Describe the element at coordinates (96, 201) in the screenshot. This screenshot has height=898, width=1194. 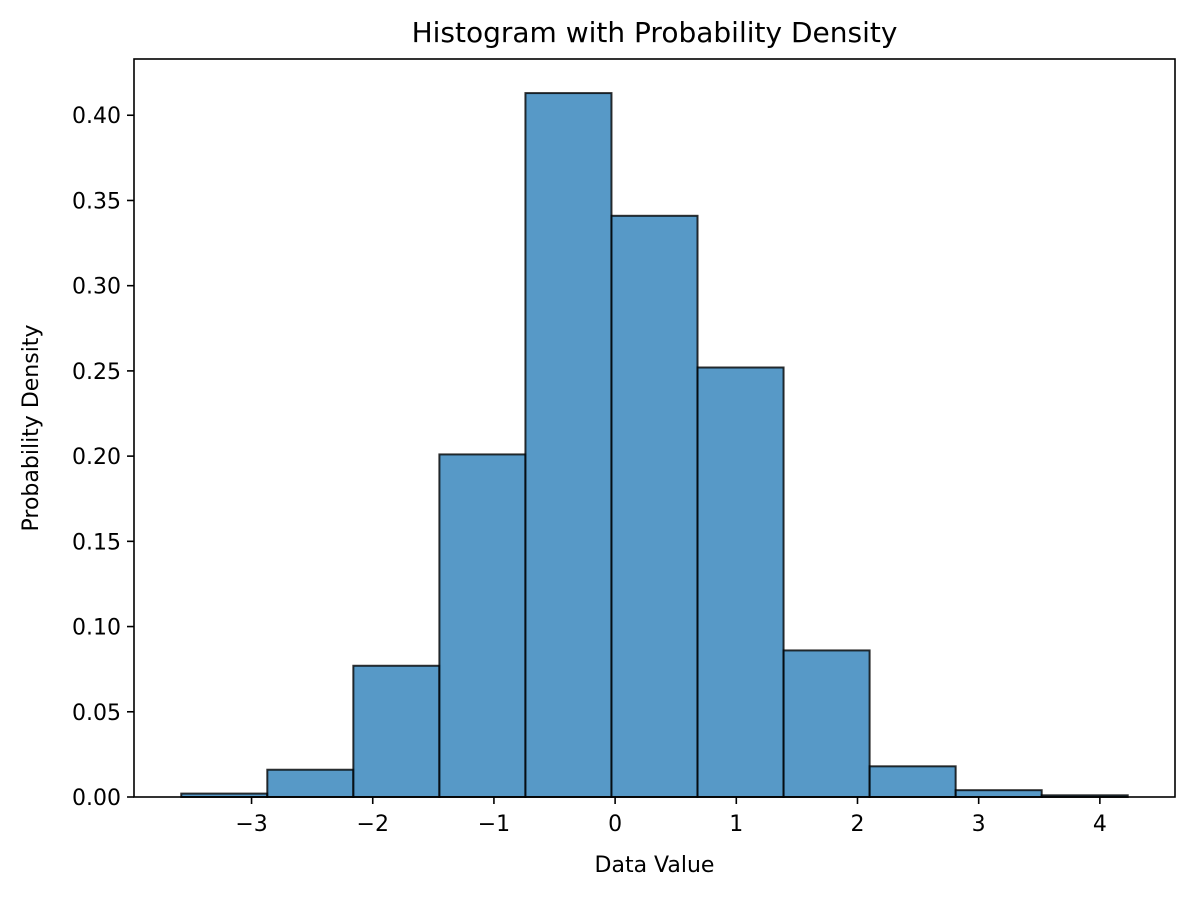
I see `y-tick-label: 0.35` at that location.